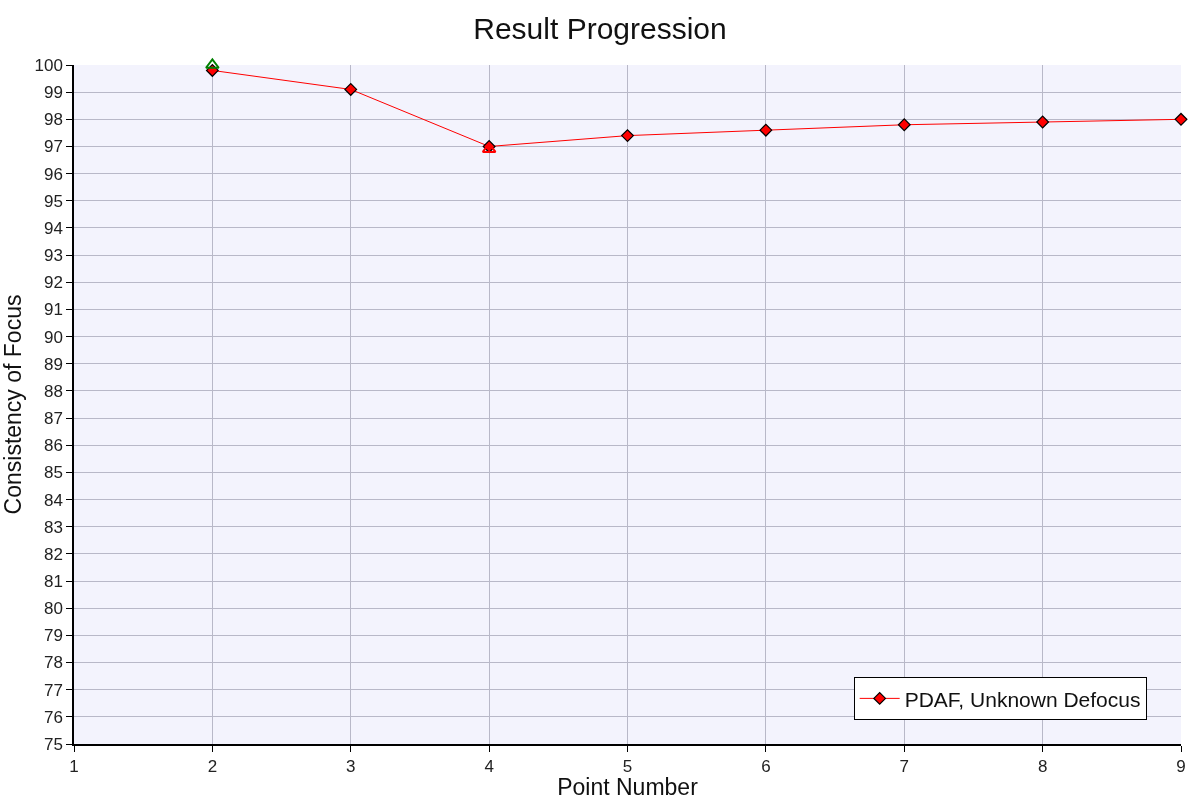 This screenshot has width=1200, height=800. Describe the element at coordinates (13, 404) in the screenshot. I see `y-axis-title: Consistency of Focus` at that location.